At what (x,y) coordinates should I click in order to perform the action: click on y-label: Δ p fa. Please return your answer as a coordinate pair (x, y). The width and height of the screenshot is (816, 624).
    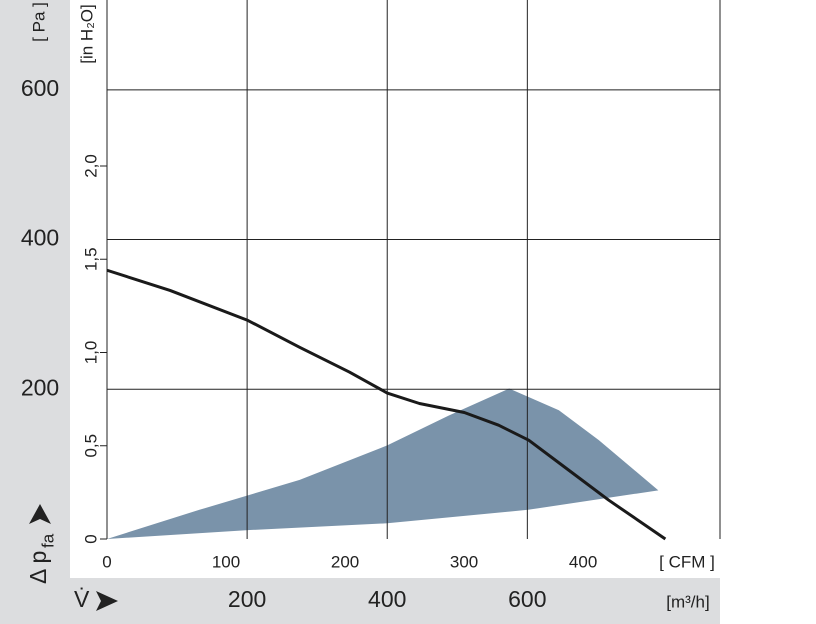
    Looking at the image, I should click on (41, 544).